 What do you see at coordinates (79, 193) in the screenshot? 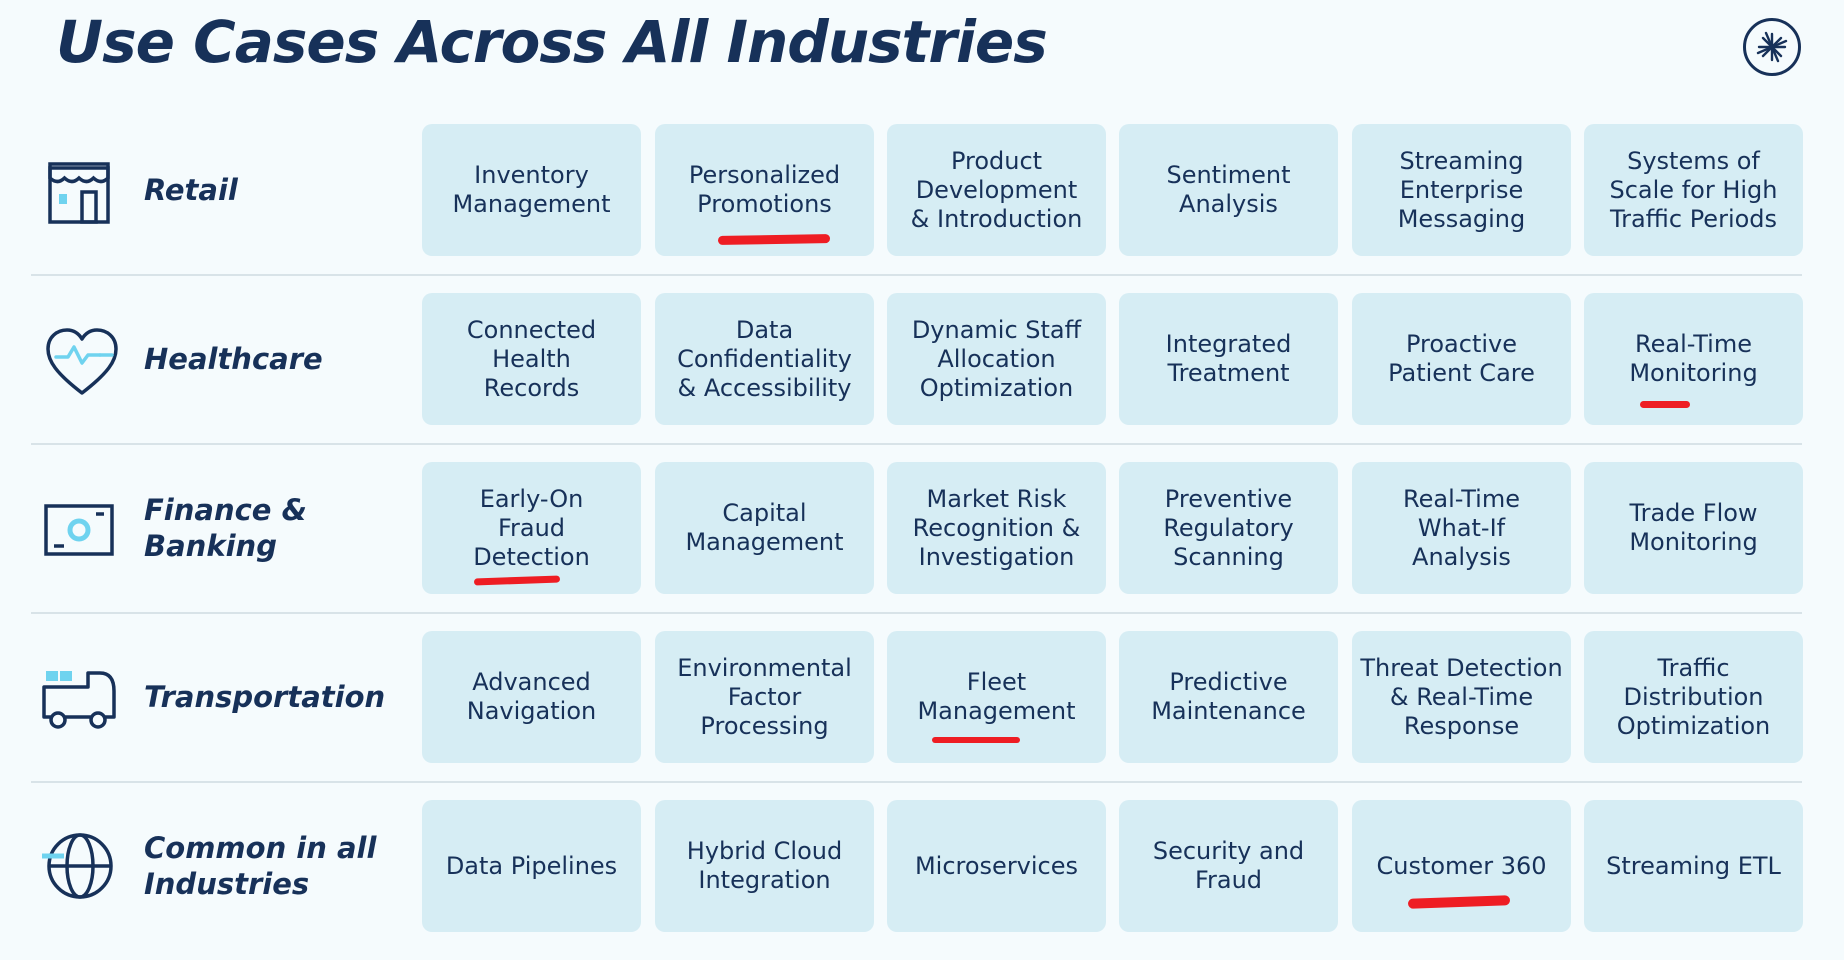
I see `storefront-icon` at bounding box center [79, 193].